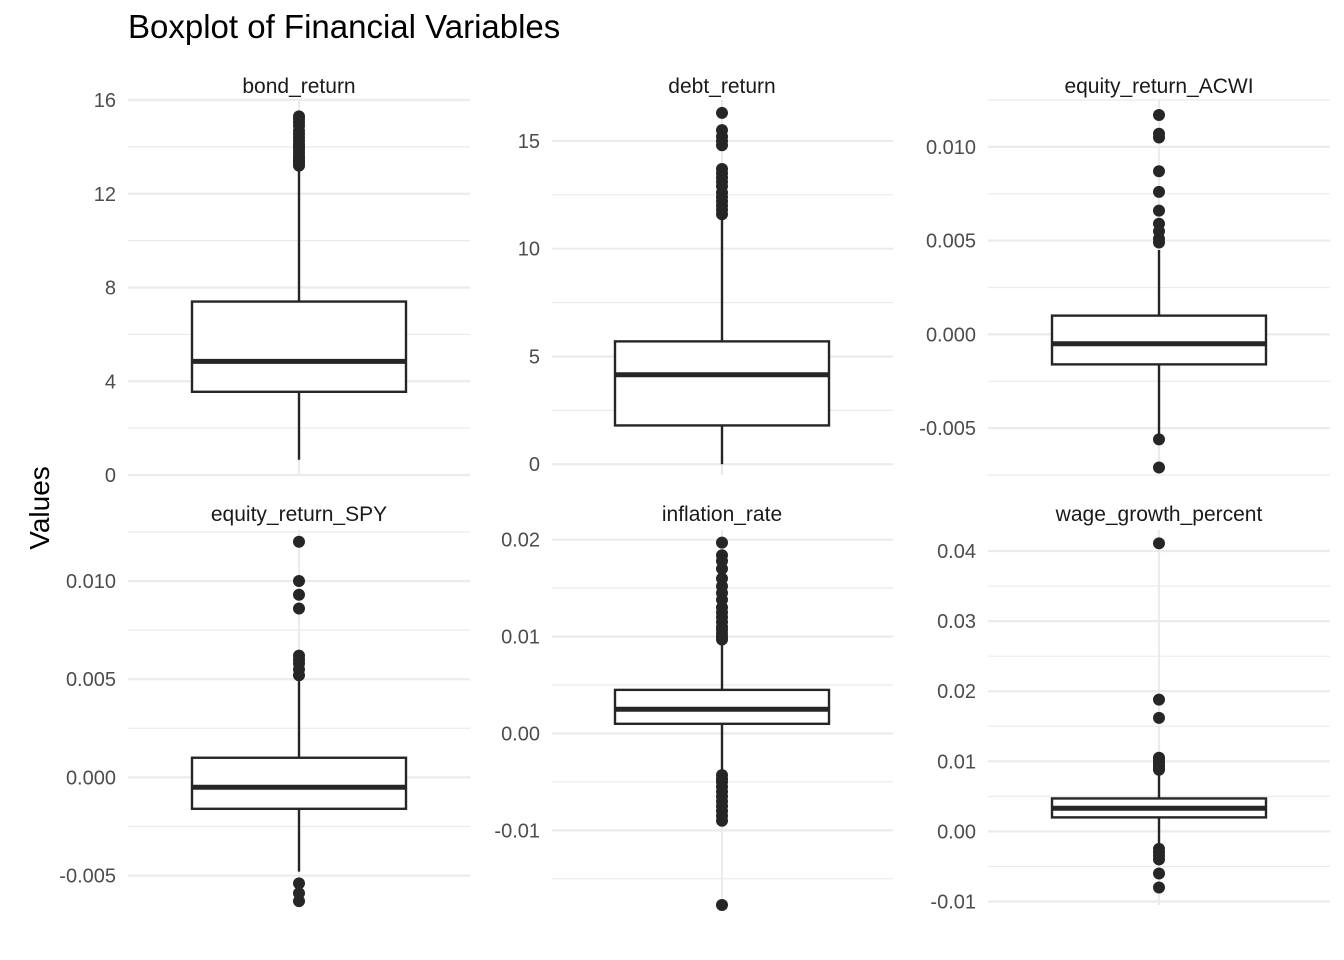 The width and height of the screenshot is (1344, 960). Describe the element at coordinates (1159, 514) in the screenshot. I see `panel-title: wage_growth_percent` at that location.